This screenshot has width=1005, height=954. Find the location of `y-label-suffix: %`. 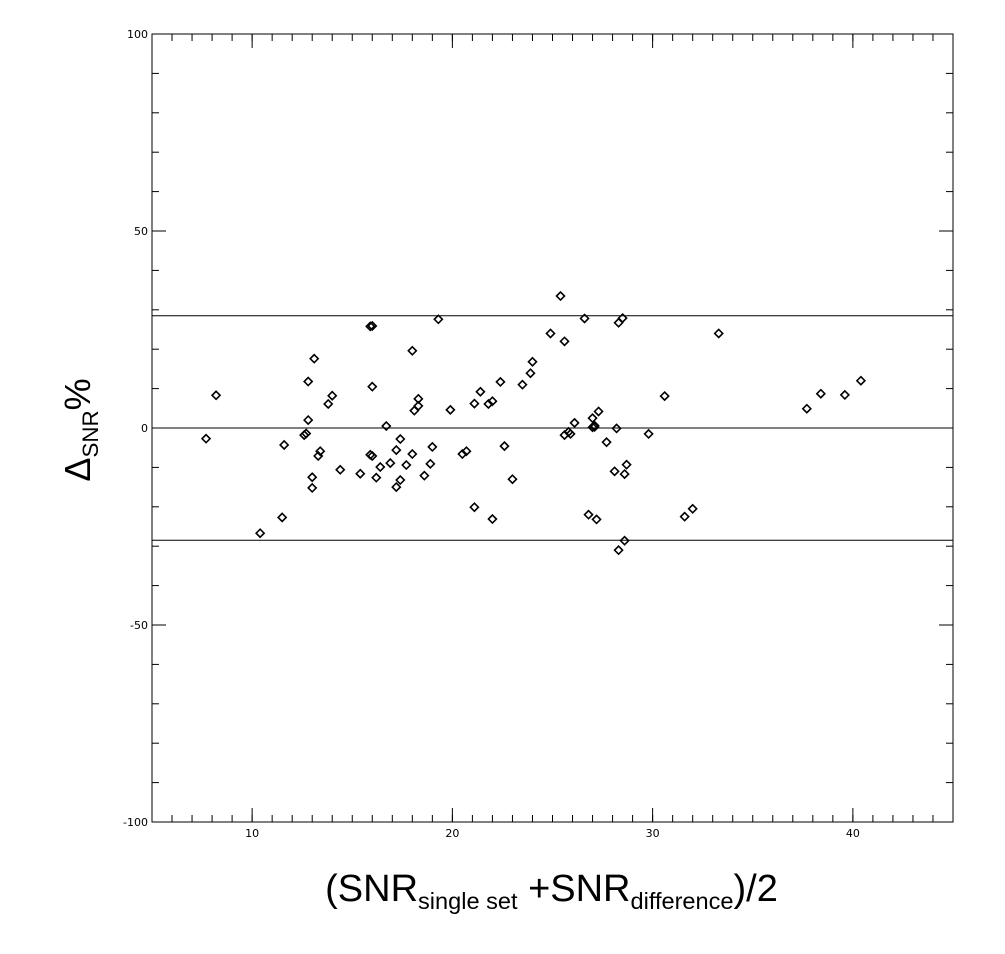

y-label-suffix: % is located at coordinates (77, 394).